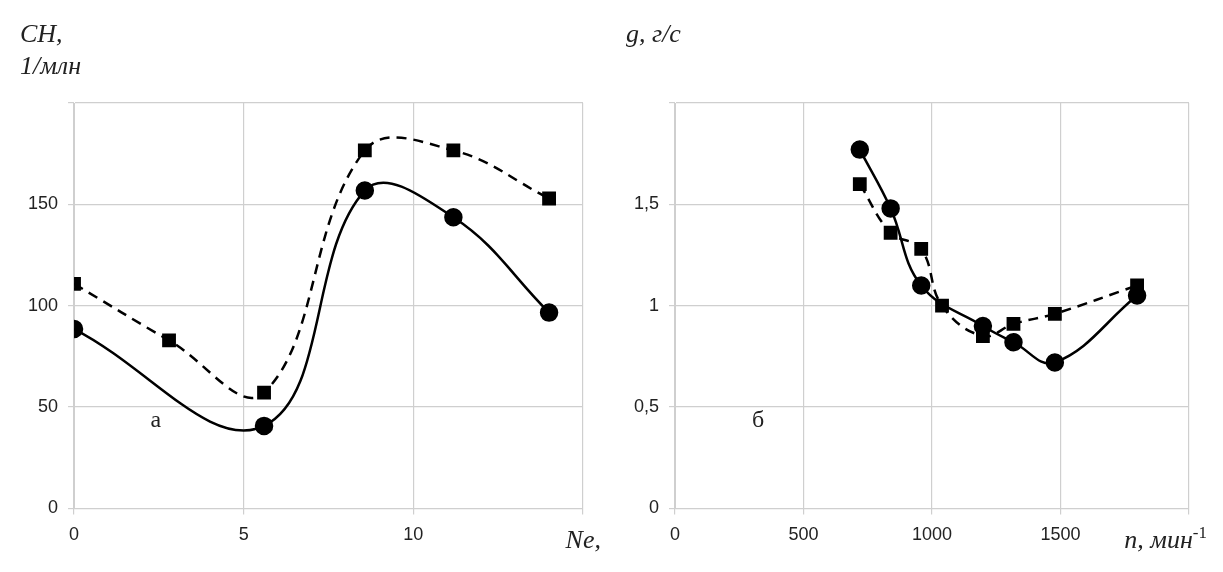  Describe the element at coordinates (1060, 534) in the screenshot. I see `x-tick-label: 1500` at that location.